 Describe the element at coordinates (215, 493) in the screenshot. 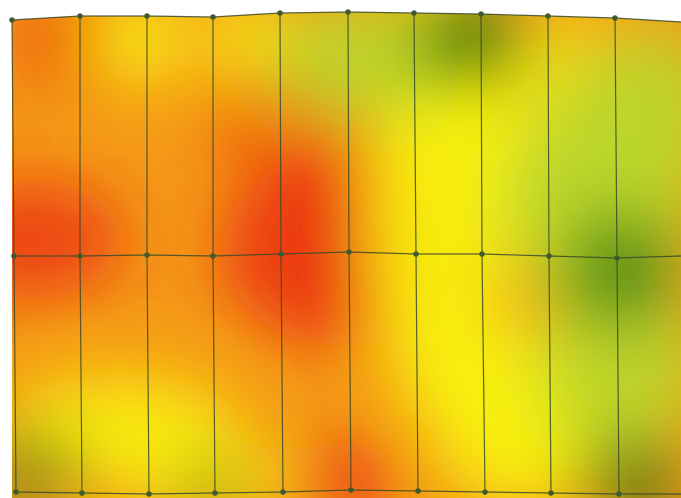

I see `grid-vertex-r3-c4` at that location.